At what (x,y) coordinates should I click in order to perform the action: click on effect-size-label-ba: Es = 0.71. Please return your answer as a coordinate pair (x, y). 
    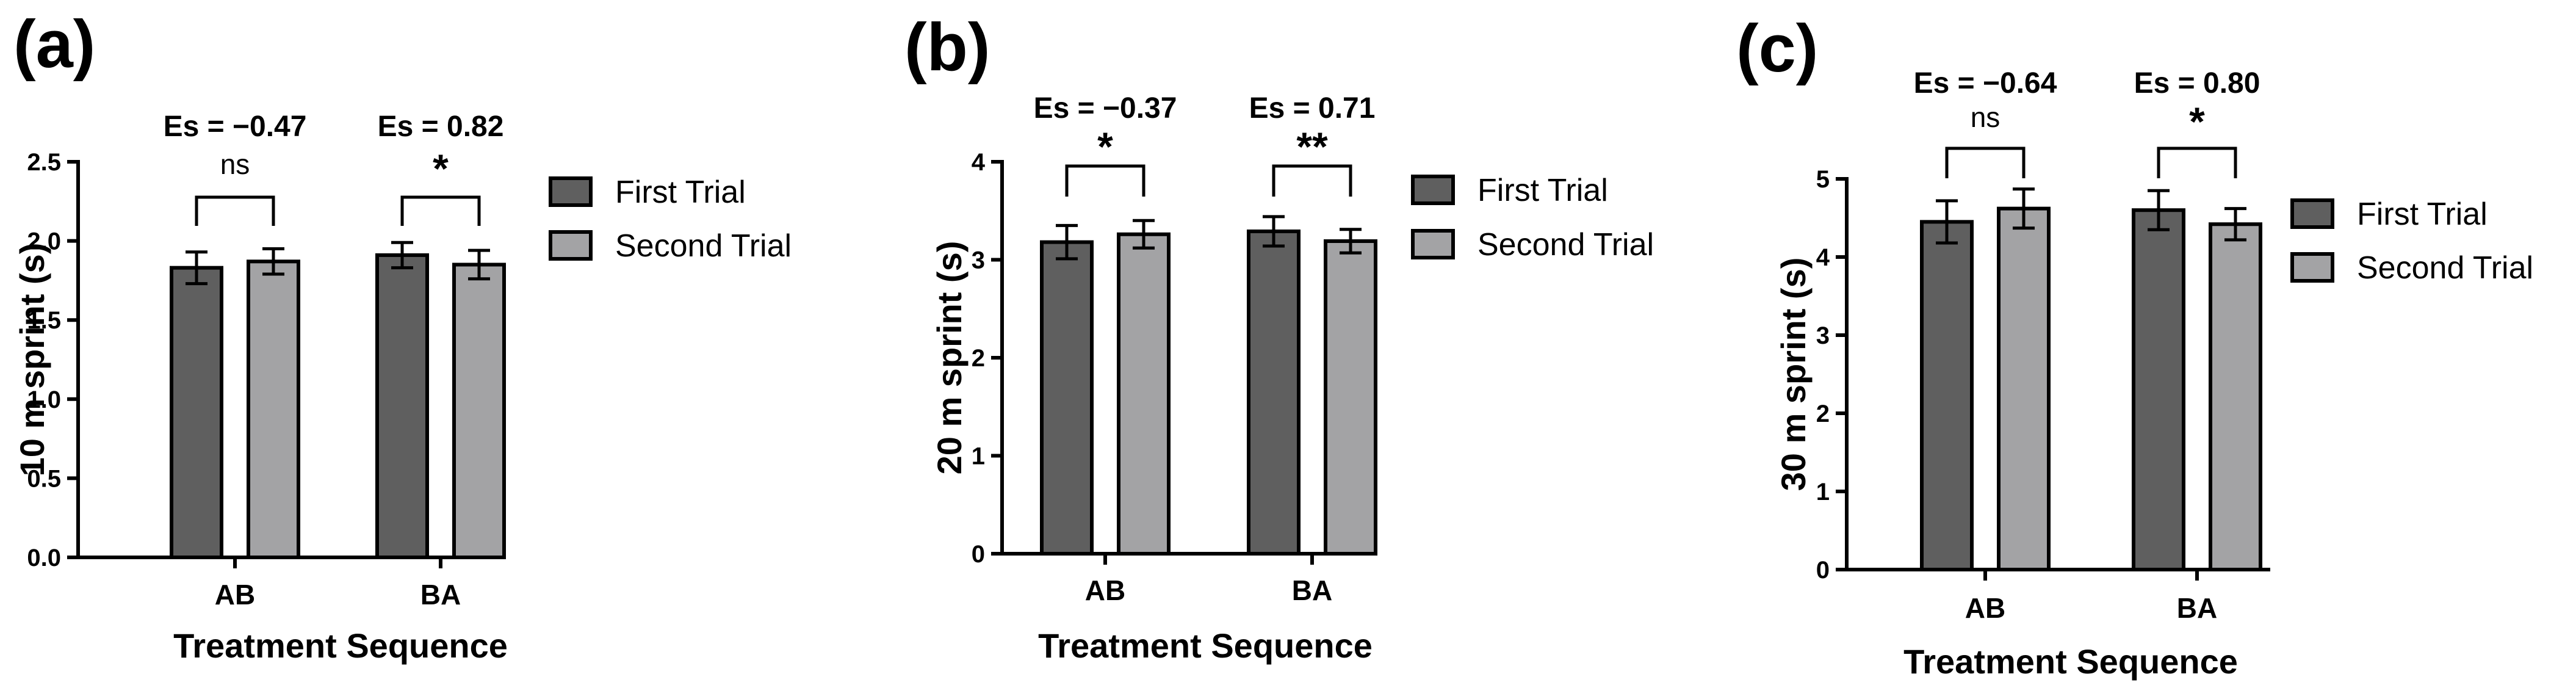
    Looking at the image, I should click on (1312, 109).